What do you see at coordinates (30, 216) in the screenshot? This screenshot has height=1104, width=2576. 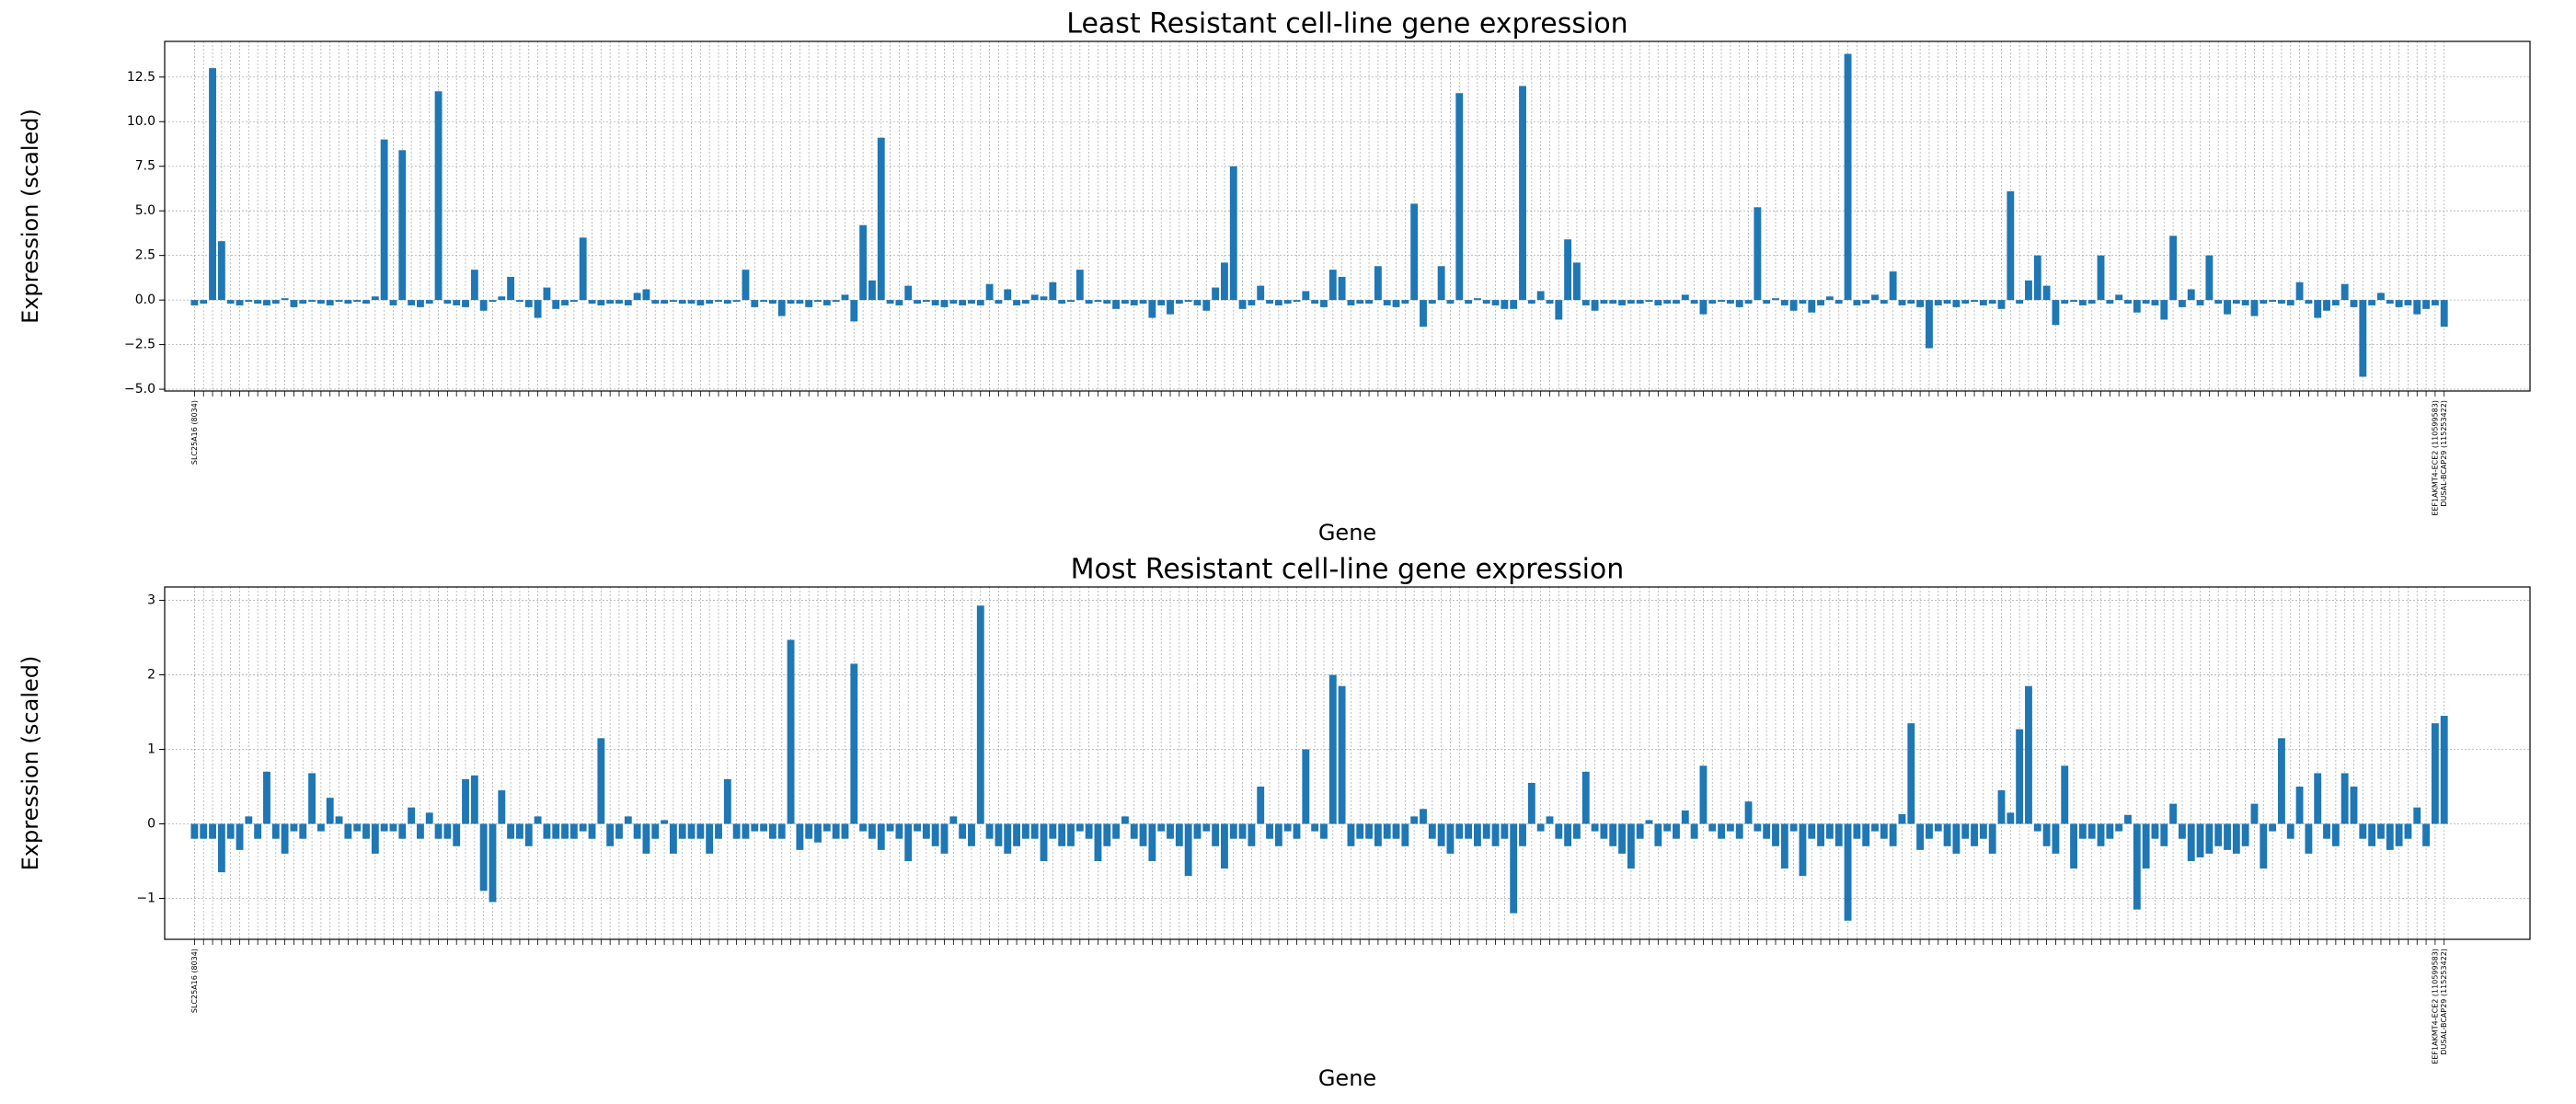 I see `y-axis-label: Expression (scaled)` at bounding box center [30, 216].